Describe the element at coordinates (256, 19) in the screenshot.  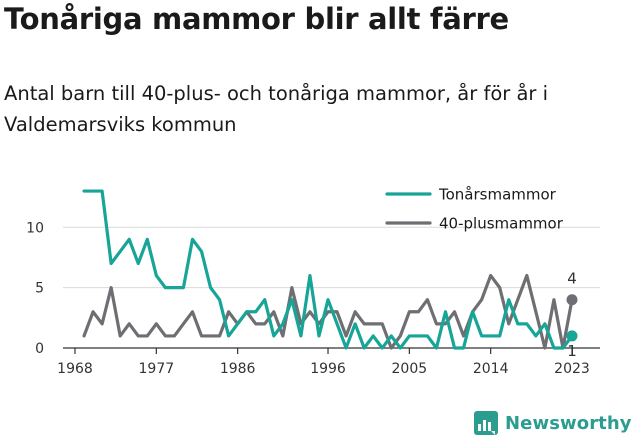
I see `page-title: Tonåriga mammor blir allt färre` at that location.